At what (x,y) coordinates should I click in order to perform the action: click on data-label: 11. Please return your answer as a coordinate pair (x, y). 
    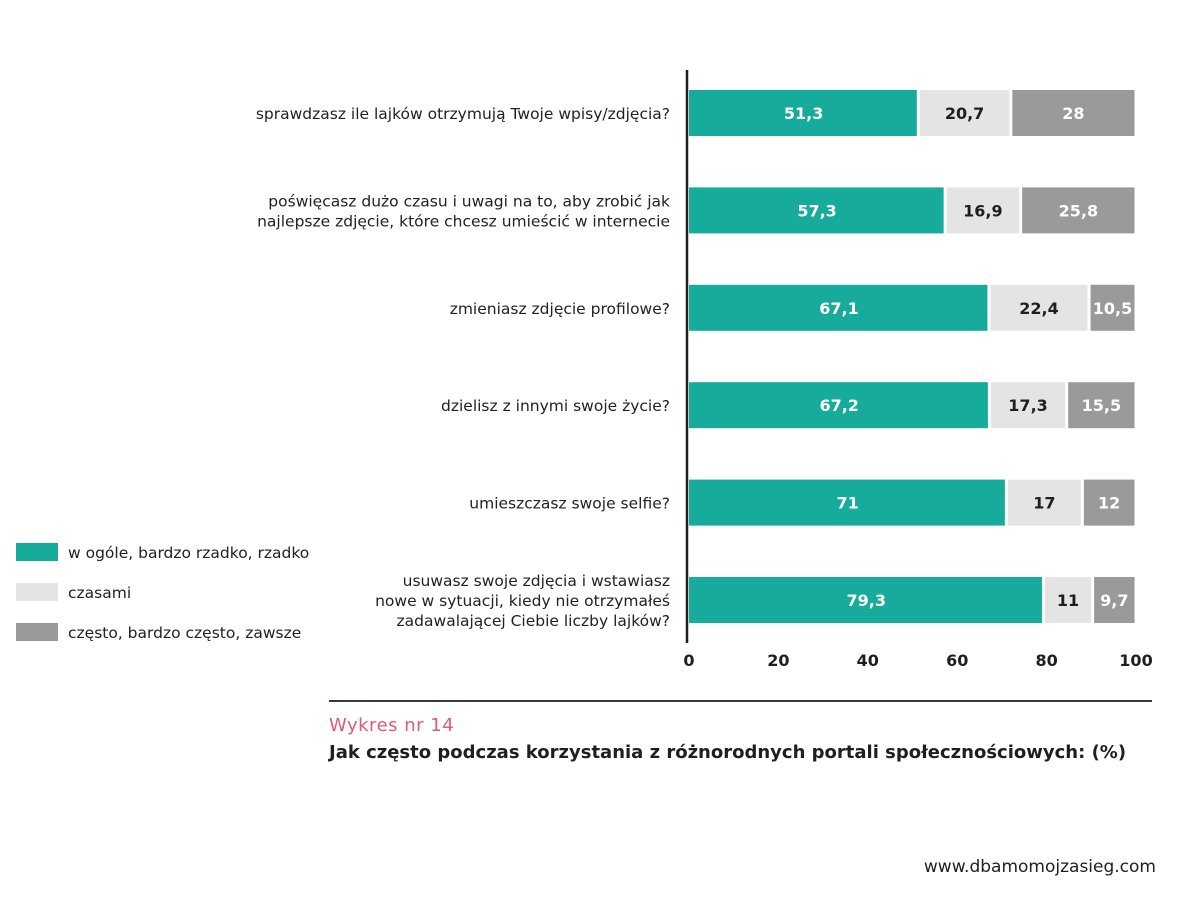
    Looking at the image, I should click on (1068, 600).